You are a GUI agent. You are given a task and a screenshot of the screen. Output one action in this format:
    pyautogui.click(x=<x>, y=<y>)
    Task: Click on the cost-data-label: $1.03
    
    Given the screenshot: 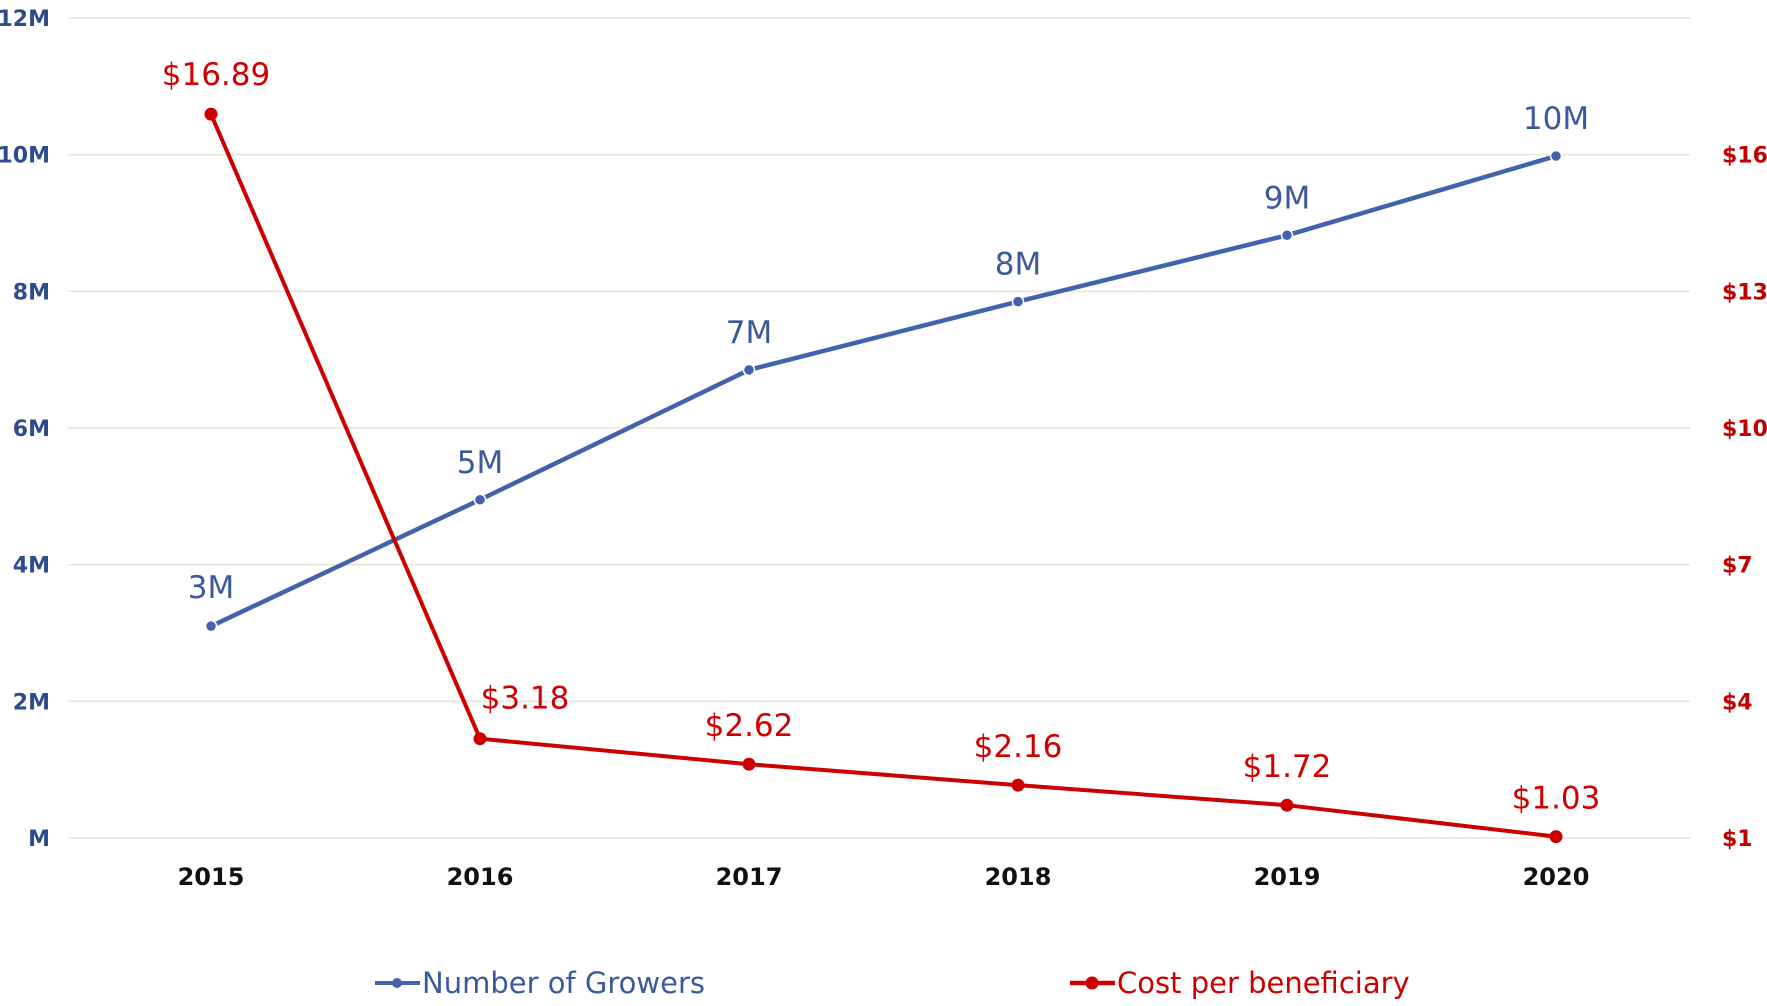 What is the action you would take?
    pyautogui.click(x=1556, y=799)
    